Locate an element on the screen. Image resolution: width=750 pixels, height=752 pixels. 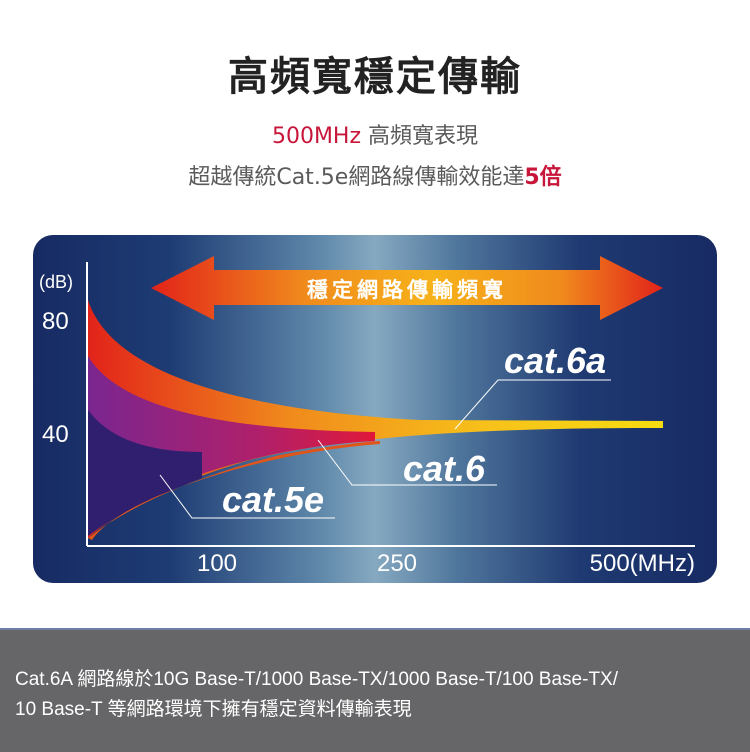
page-title: 高頻寬穩定傳輸 is located at coordinates (375, 77).